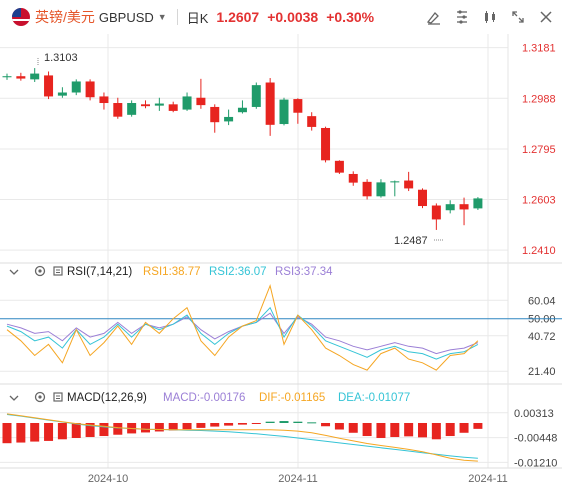 This screenshot has width=562, height=491. I want to click on draw-icon, so click(434, 17).